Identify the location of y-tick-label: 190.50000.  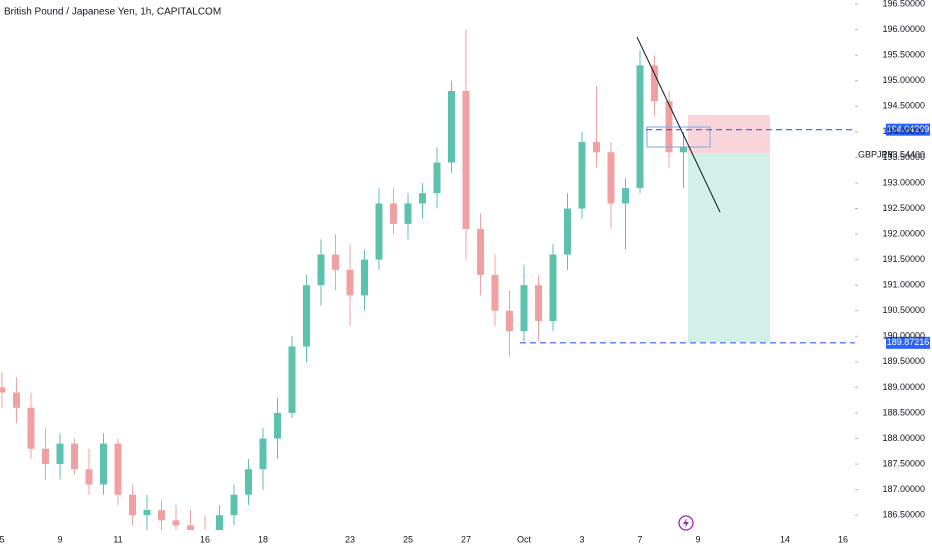
(903, 310).